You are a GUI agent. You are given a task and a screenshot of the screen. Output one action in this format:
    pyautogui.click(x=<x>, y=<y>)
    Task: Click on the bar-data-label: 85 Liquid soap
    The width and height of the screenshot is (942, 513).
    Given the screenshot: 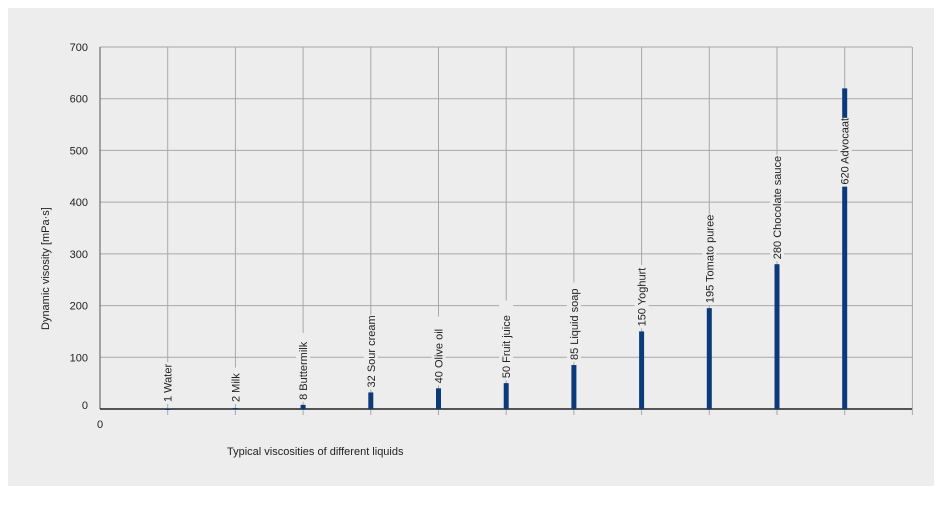 What is the action you would take?
    pyautogui.click(x=575, y=324)
    